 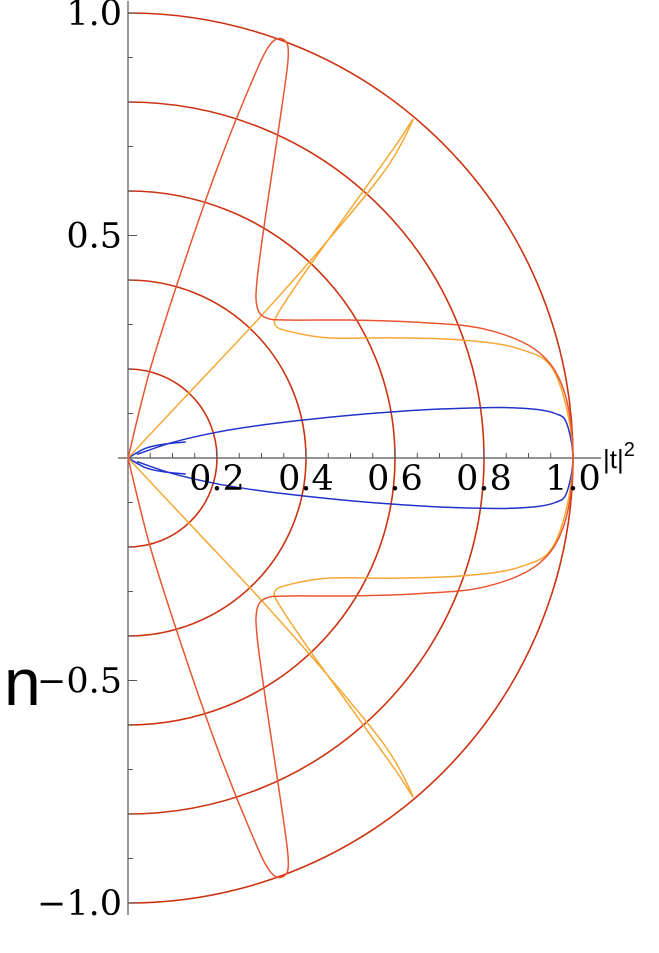 What do you see at coordinates (94, 17) in the screenshot?
I see `y-tick-label-0: 1.0` at bounding box center [94, 17].